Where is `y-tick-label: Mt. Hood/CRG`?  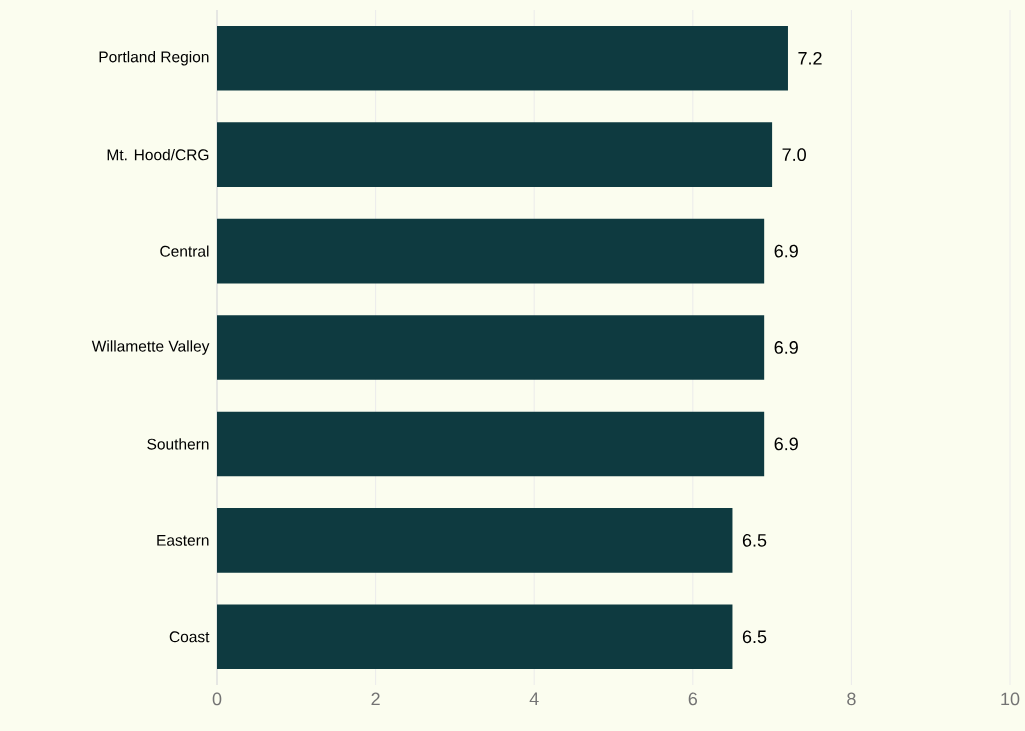
y-tick-label: Mt. Hood/CRG is located at coordinates (158, 154).